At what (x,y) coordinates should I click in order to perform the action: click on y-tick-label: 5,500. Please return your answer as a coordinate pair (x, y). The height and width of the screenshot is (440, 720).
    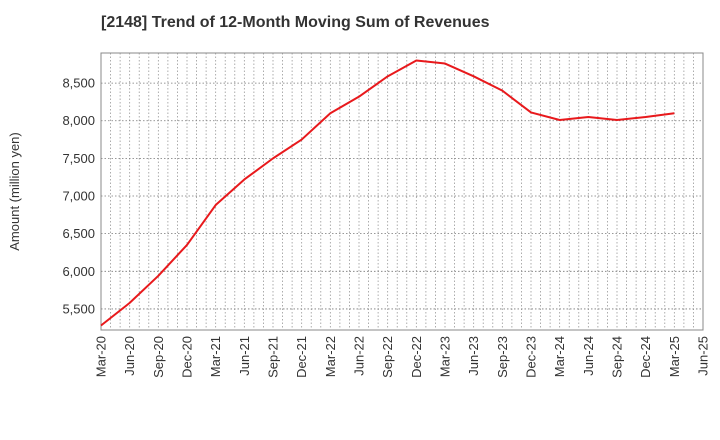
    Looking at the image, I should click on (78, 308).